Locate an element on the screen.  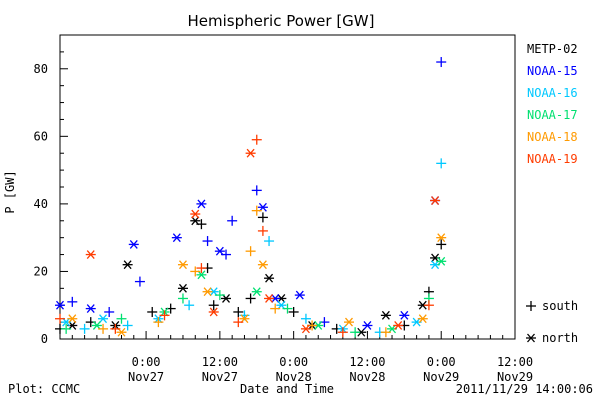
footer-left: Plot: CCMC is located at coordinates (44, 389).